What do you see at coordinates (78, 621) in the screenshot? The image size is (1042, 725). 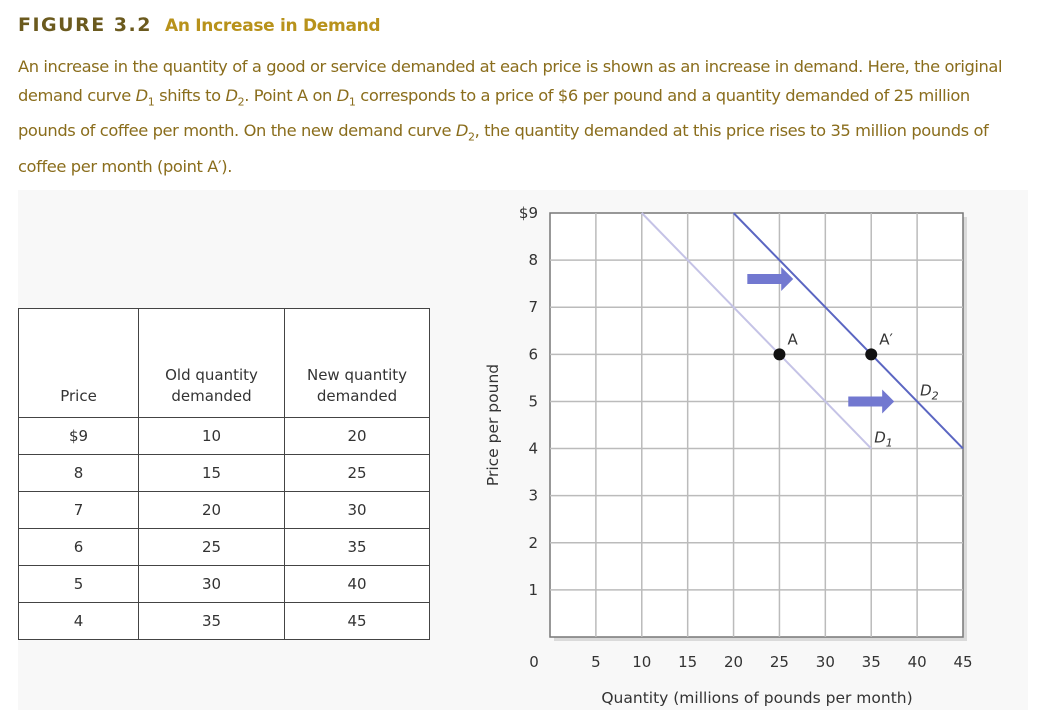 I see `table-cell: 4` at bounding box center [78, 621].